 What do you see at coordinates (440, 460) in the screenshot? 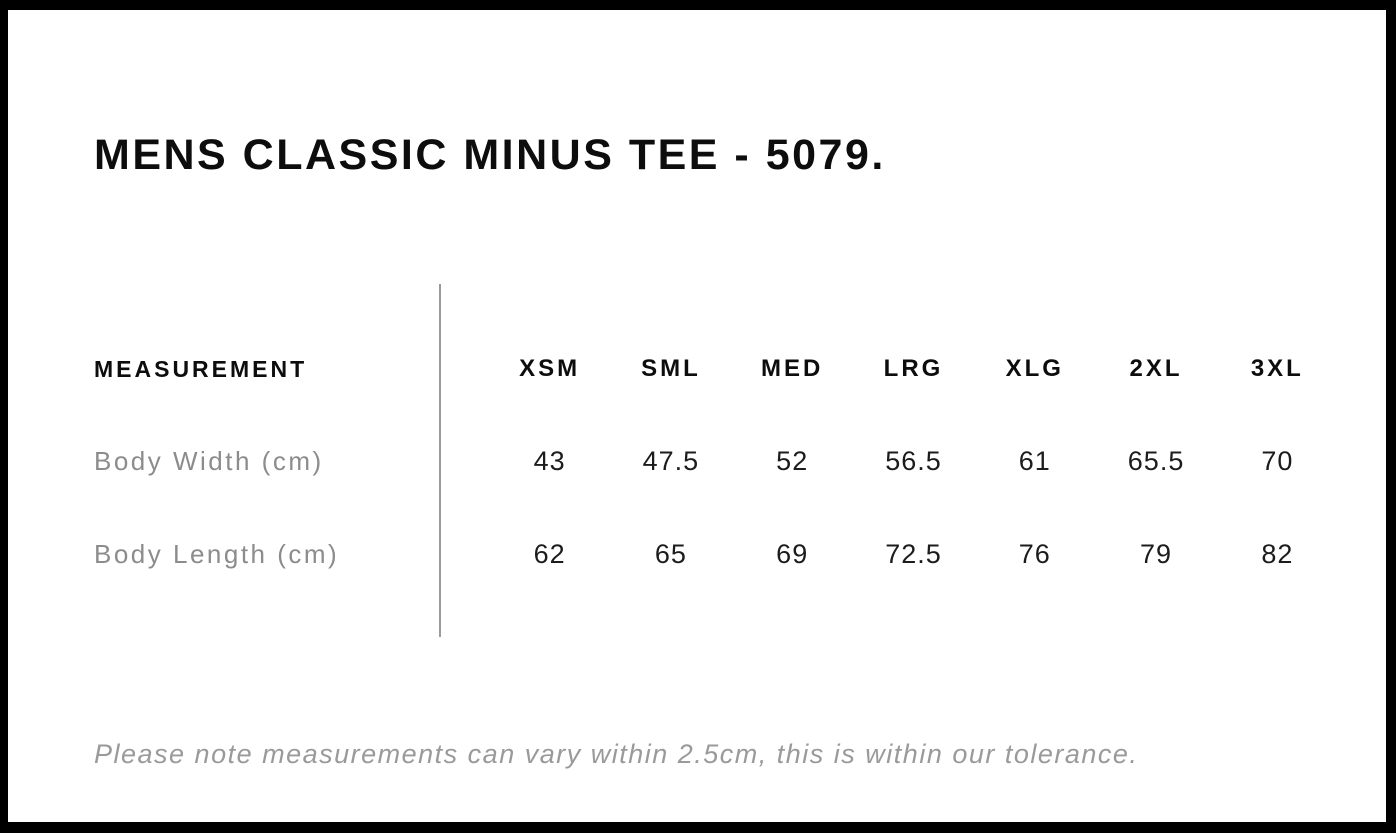
I see `table-column-divider` at bounding box center [440, 460].